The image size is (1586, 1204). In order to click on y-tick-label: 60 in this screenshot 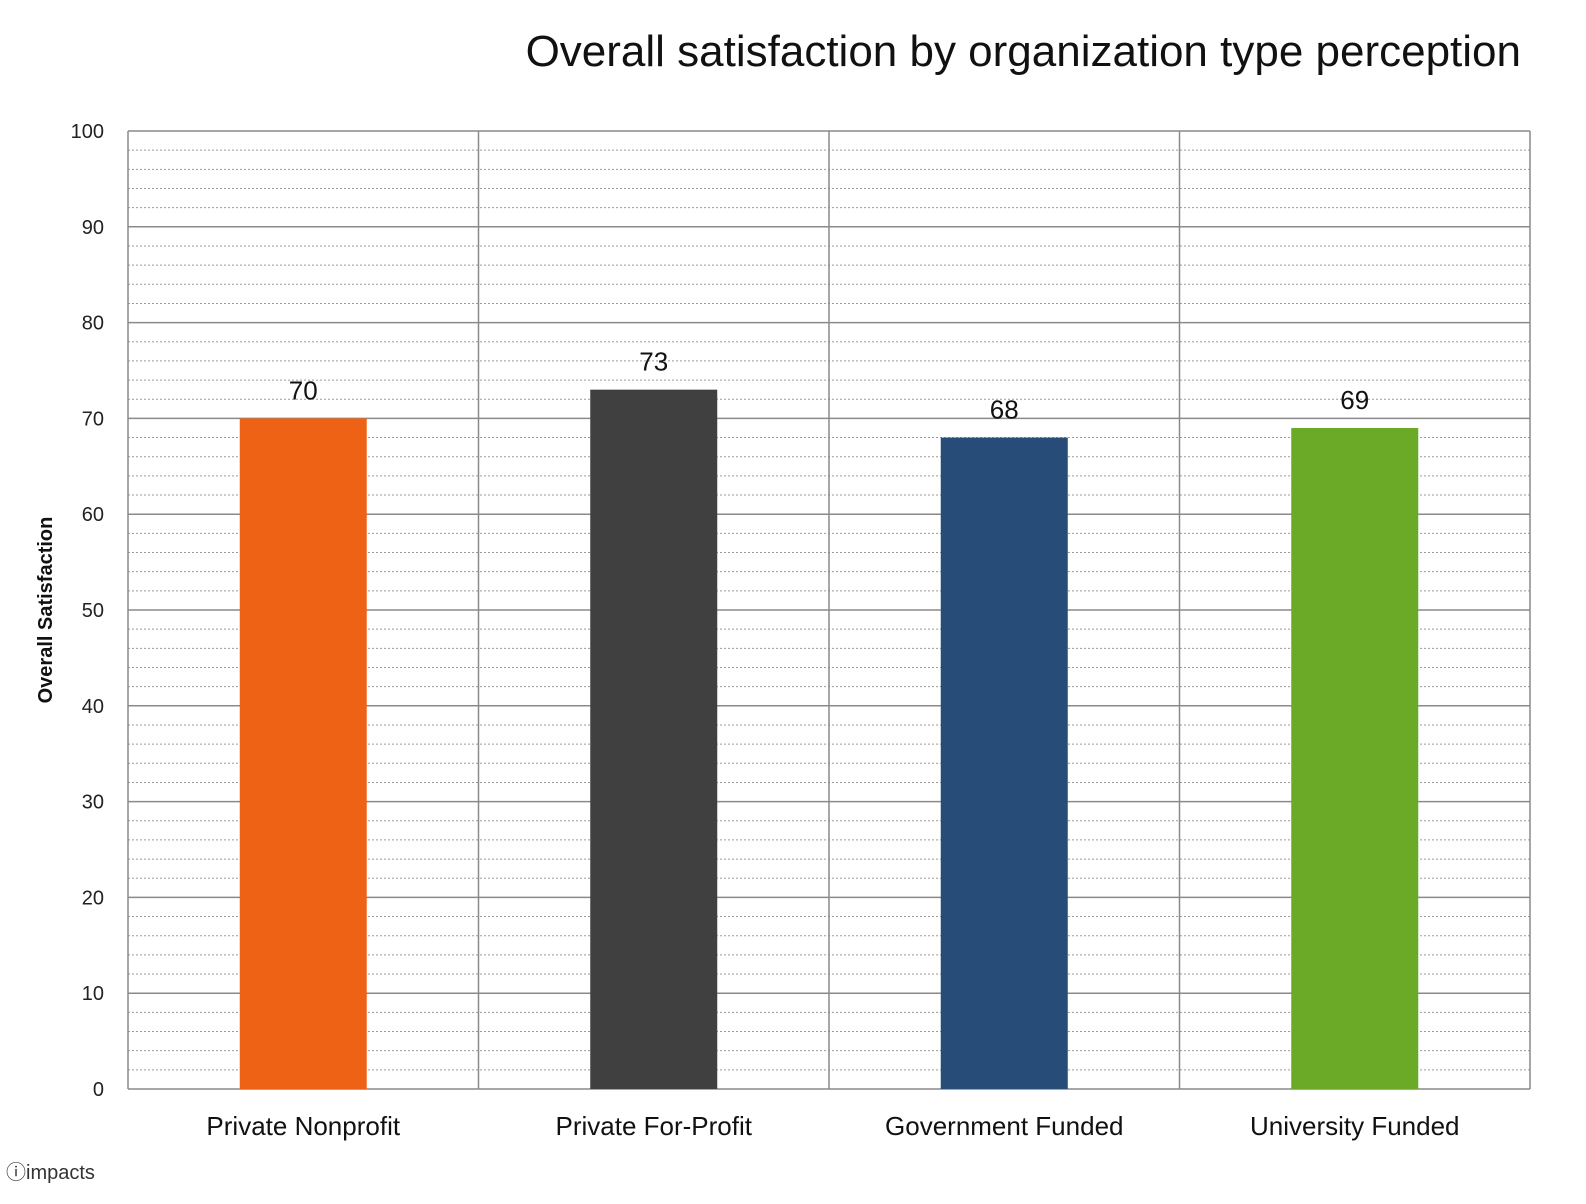, I will do `click(93, 515)`.